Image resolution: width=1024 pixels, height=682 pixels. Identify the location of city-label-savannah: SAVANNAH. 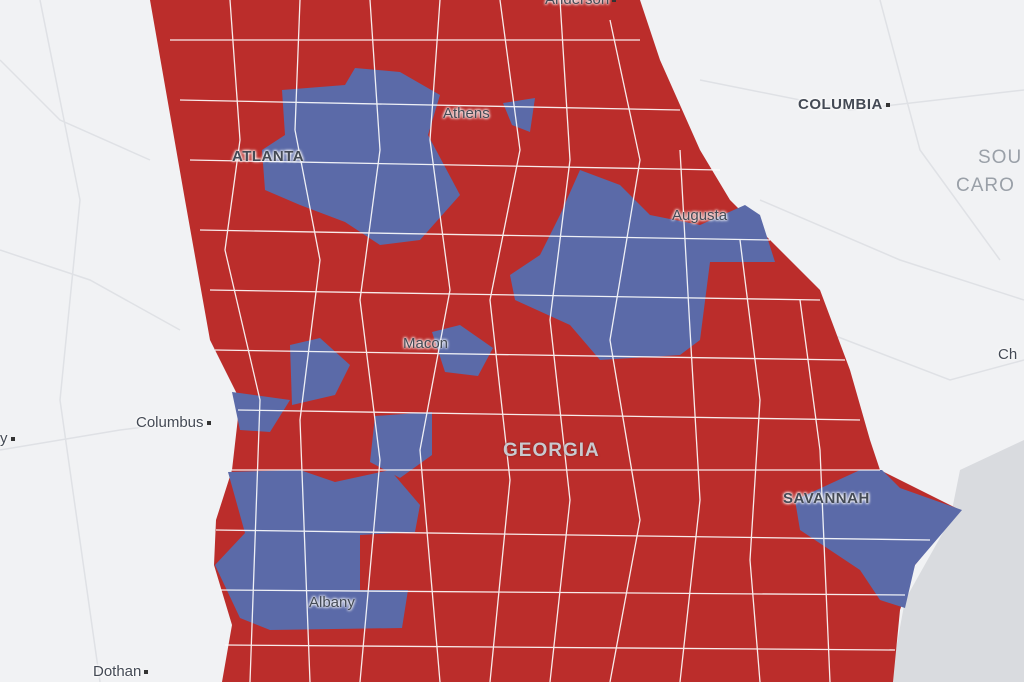
(826, 498).